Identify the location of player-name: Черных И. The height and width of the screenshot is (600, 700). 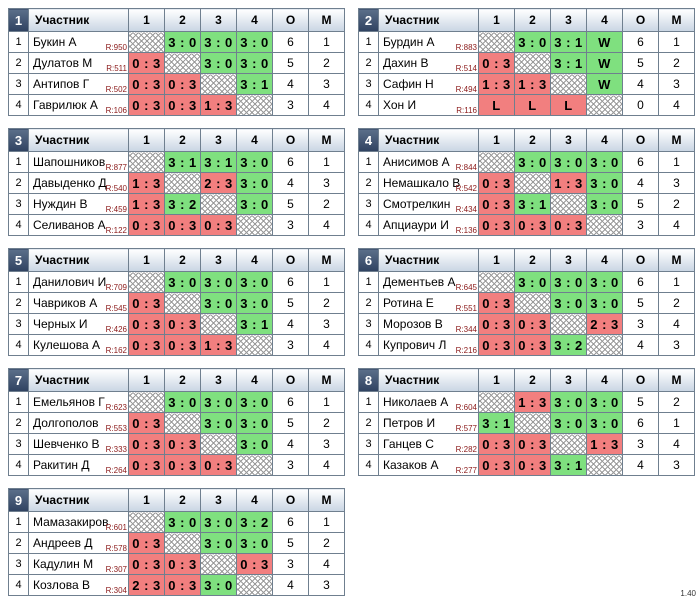
(60, 324).